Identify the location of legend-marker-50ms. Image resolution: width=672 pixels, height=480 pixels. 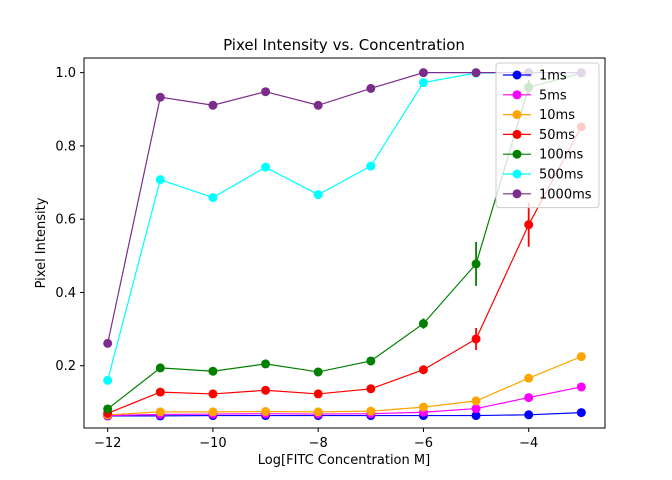
(517, 134).